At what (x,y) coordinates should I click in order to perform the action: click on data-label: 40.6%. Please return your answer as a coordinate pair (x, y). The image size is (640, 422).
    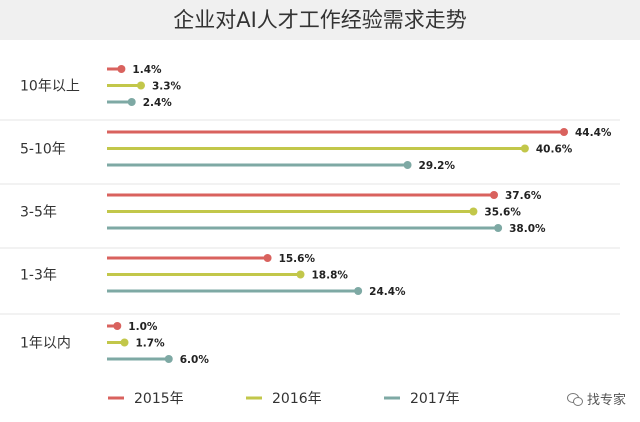
    Looking at the image, I should click on (554, 150).